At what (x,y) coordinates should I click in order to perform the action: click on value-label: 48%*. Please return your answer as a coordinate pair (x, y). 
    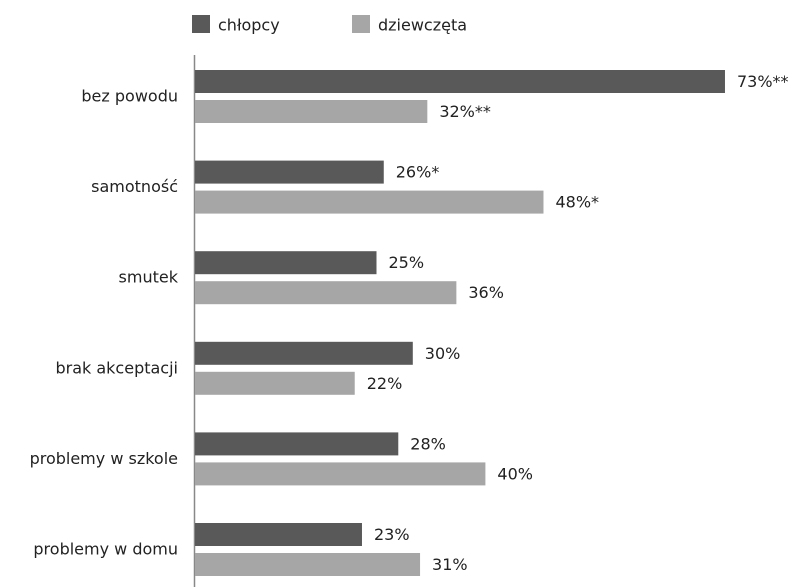
    Looking at the image, I should click on (577, 202).